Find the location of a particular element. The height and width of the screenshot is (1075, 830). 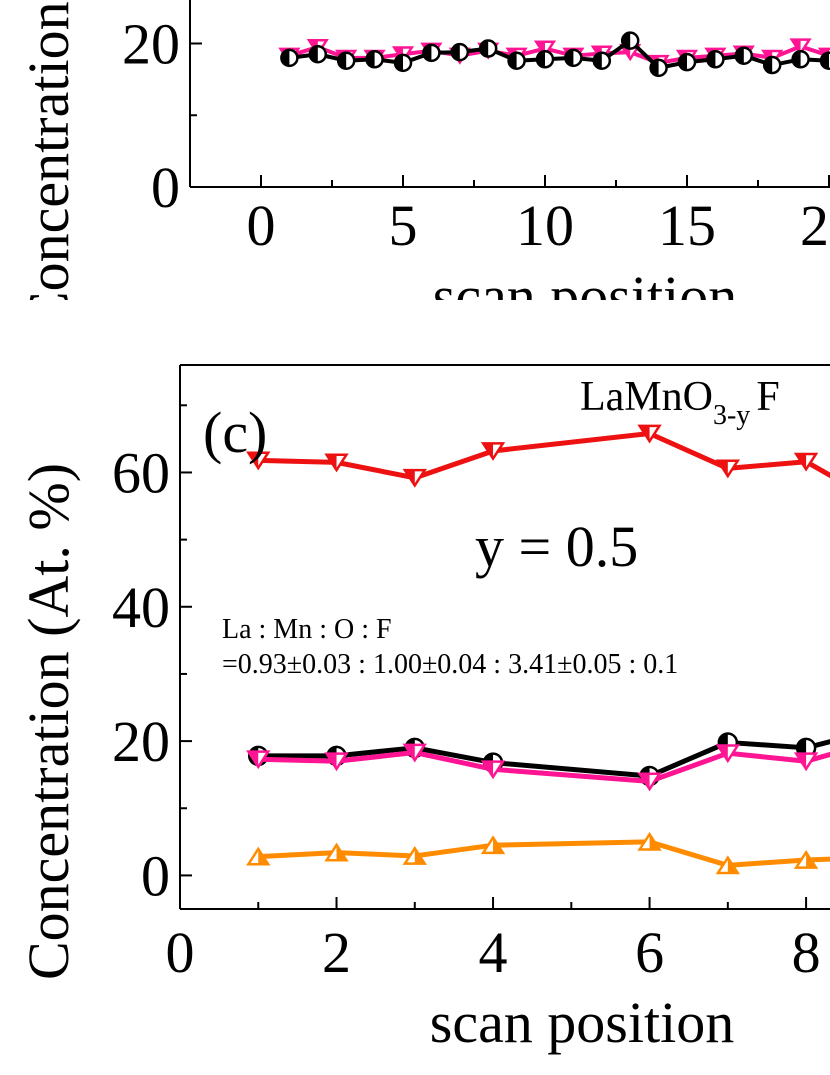

ratio-values: =0.93±0.03 : 1.00±0.04 : 3.41±0.05 : 0.1 is located at coordinates (450, 664).